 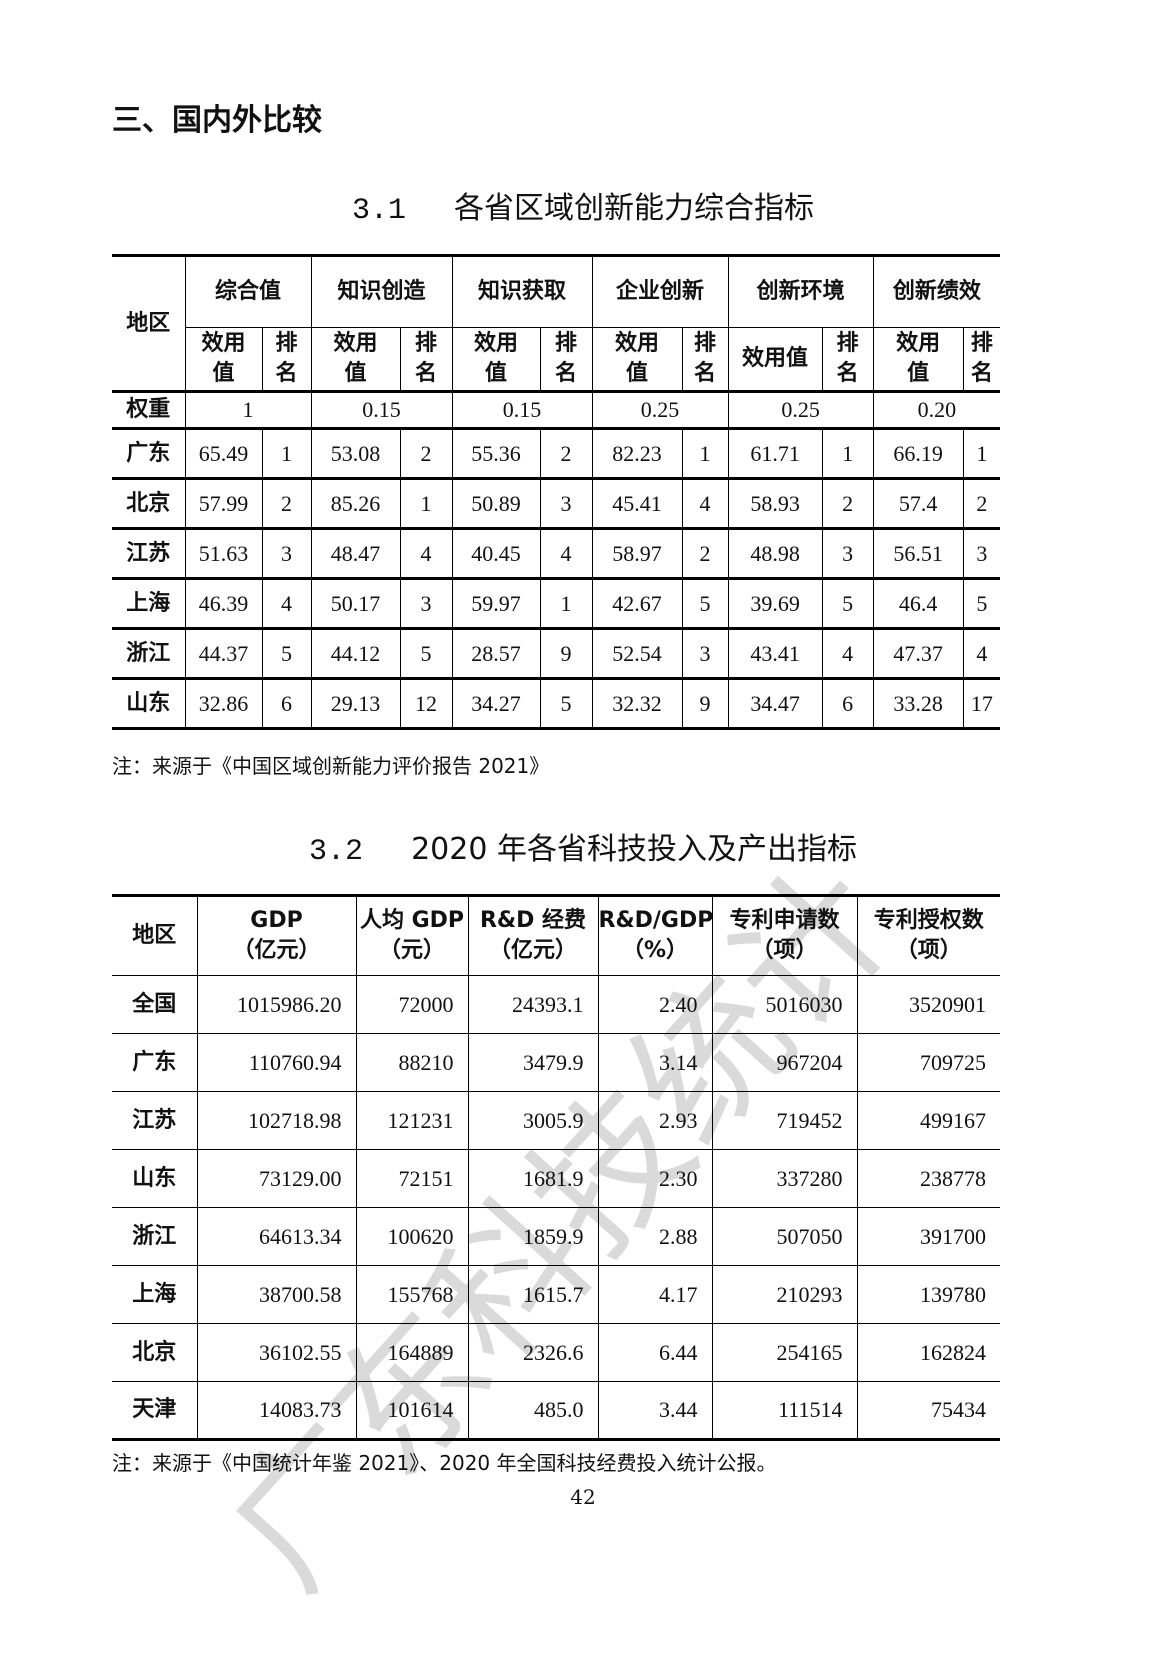 I want to click on header-region: 地区, so click(x=149, y=323).